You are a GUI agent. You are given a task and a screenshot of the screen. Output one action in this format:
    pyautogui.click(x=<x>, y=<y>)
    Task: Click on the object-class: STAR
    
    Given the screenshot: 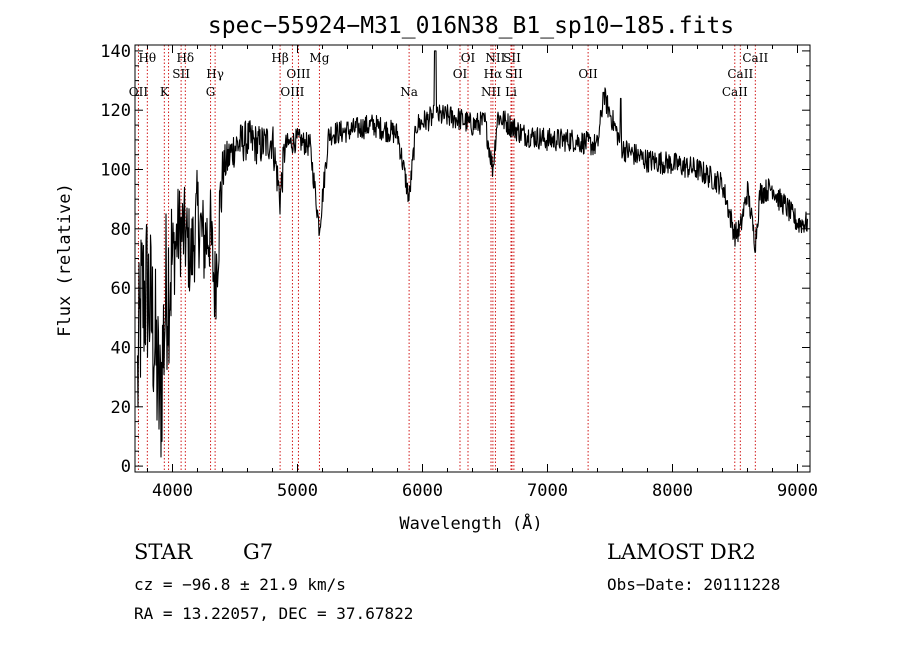 What is the action you would take?
    pyautogui.click(x=163, y=552)
    